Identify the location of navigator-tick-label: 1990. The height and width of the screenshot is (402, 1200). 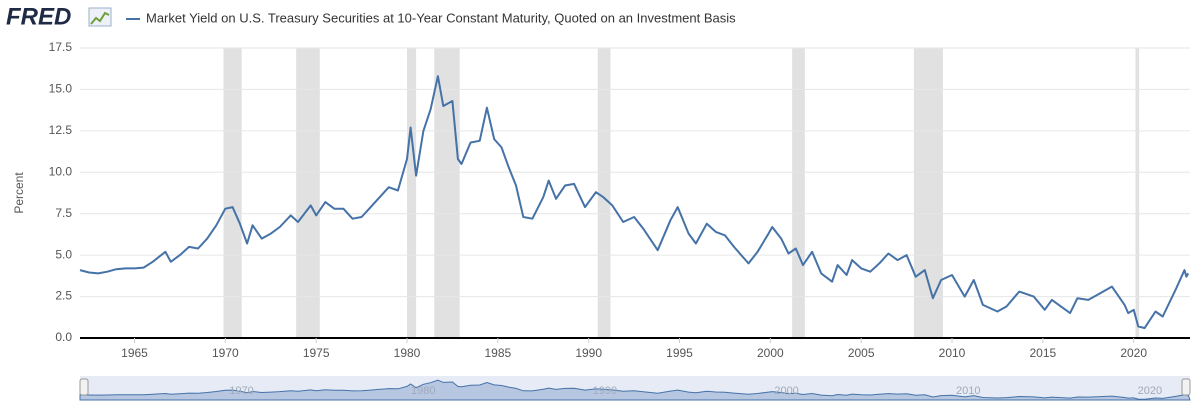
(605, 391).